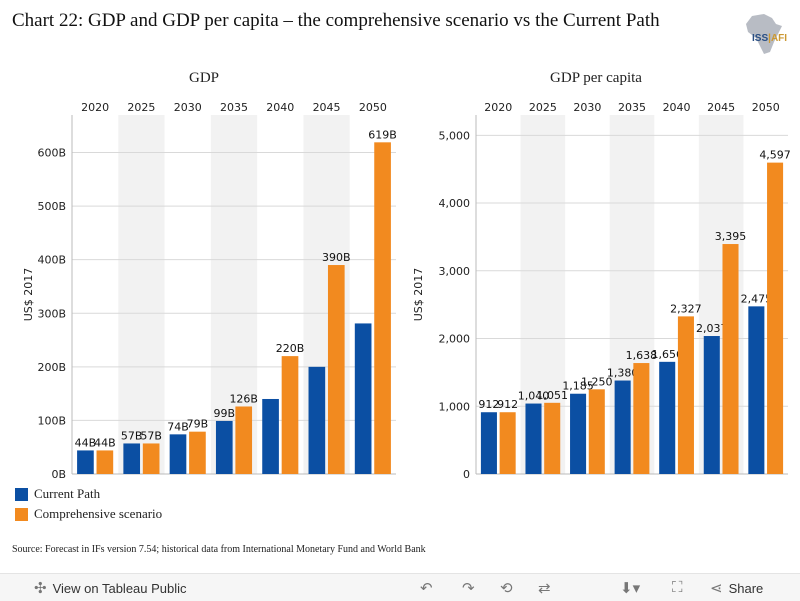 Image resolution: width=800 pixels, height=601 pixels. What do you see at coordinates (95, 107) in the screenshot?
I see `chart1-category-label: 2020` at bounding box center [95, 107].